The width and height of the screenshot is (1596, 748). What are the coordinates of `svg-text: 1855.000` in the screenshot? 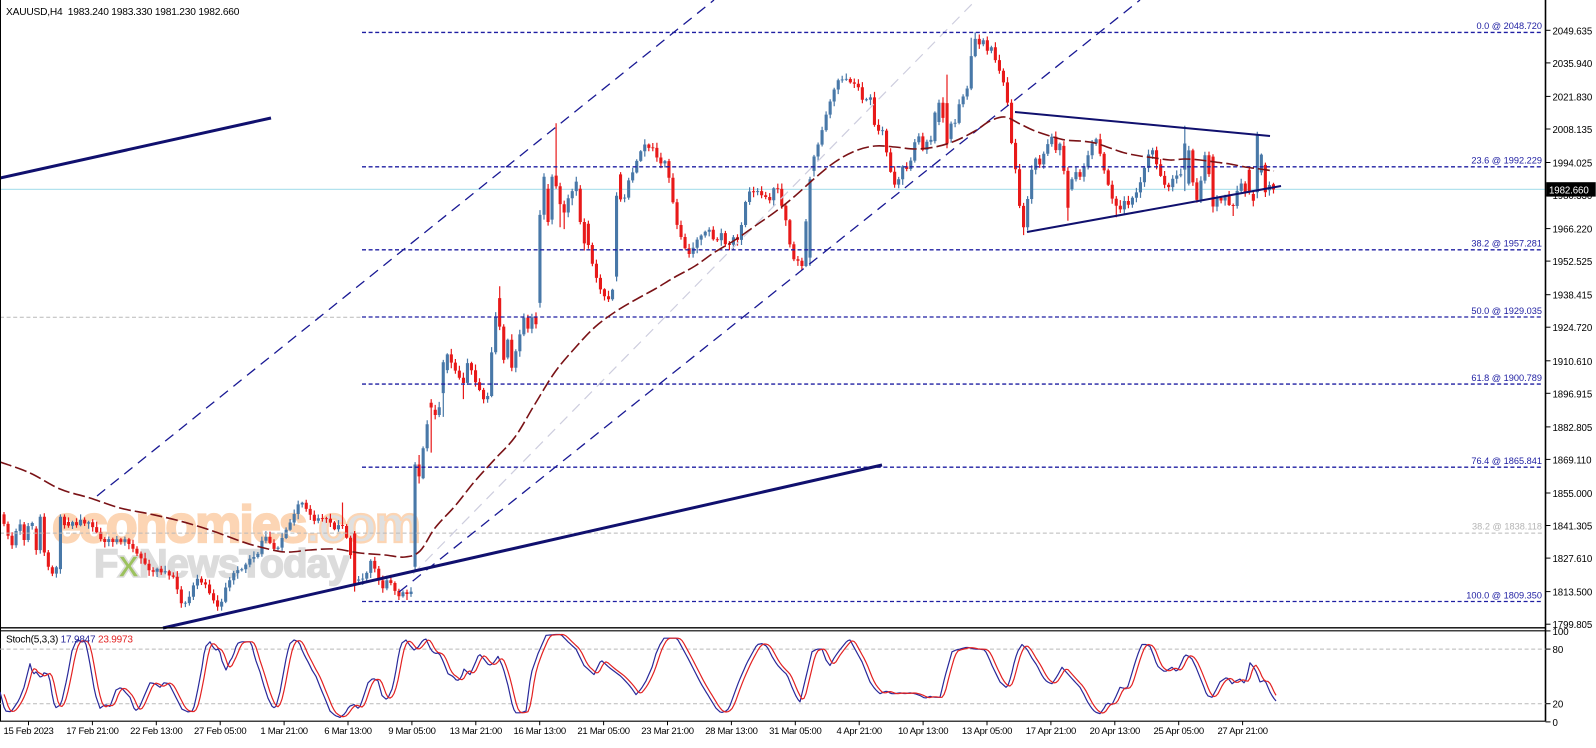 It's located at (1573, 494).